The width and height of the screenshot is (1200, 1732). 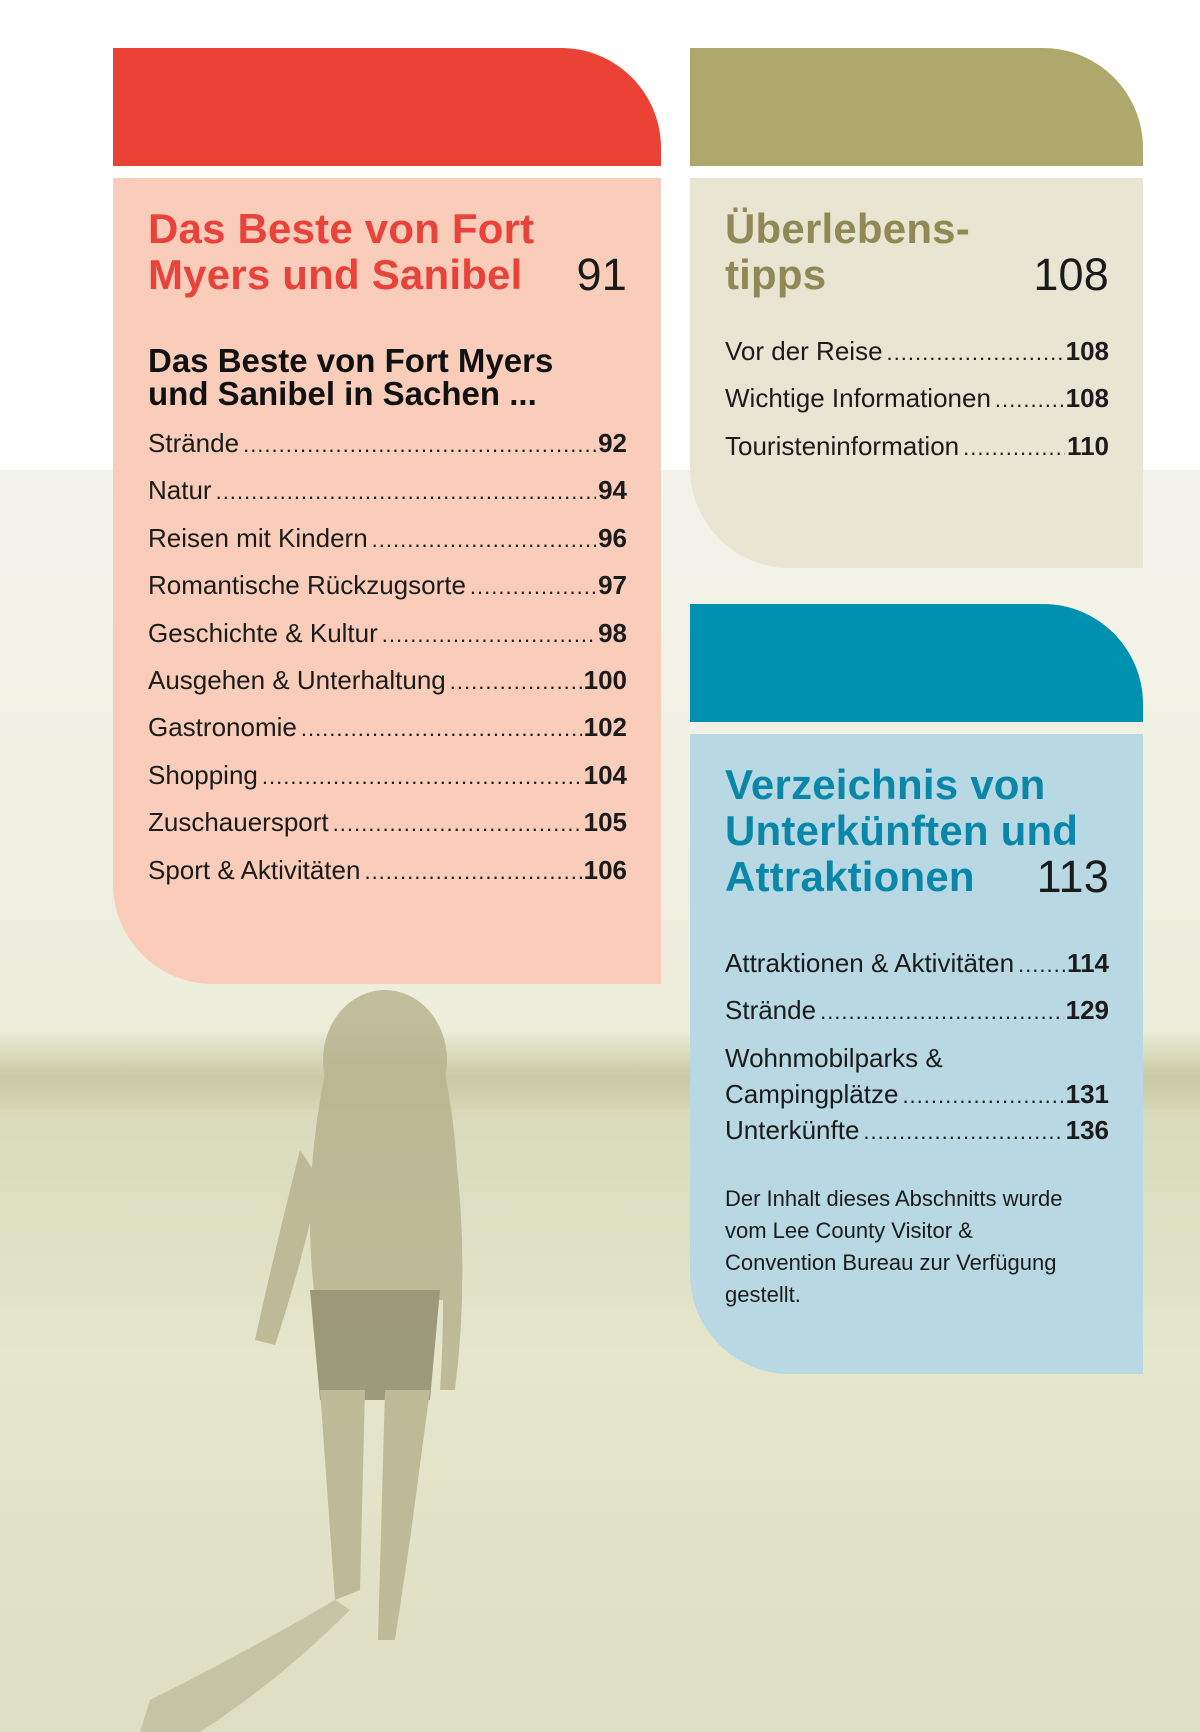 I want to click on toc-entry: Sport & Aktivitäten 106, so click(x=387, y=878).